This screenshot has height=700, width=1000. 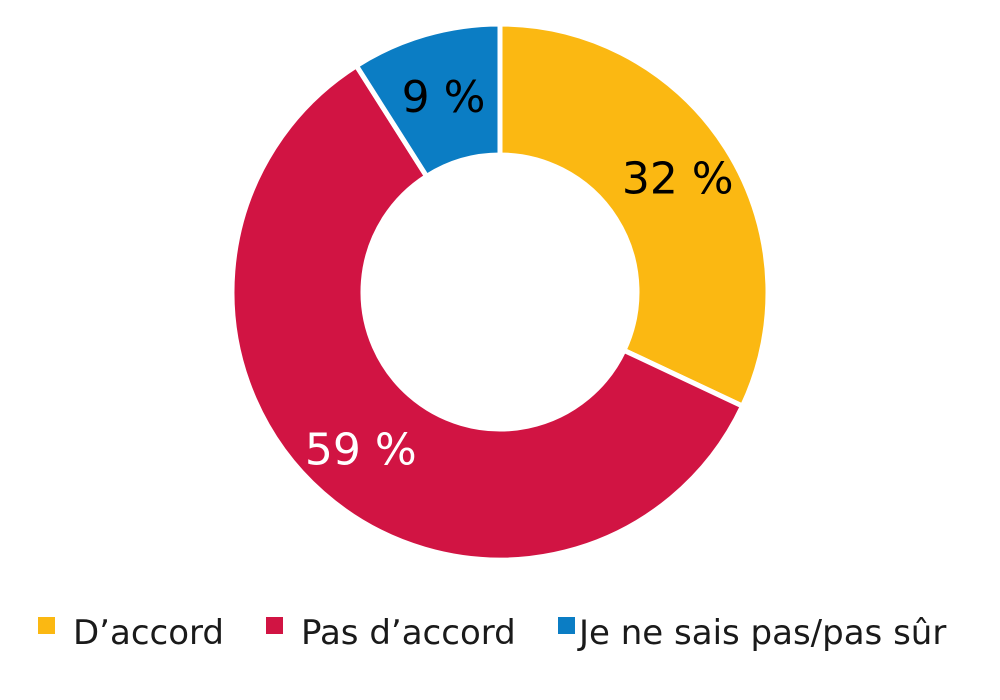 What do you see at coordinates (566, 625) in the screenshot?
I see `legend-swatch-je-ne-sais-pas` at bounding box center [566, 625].